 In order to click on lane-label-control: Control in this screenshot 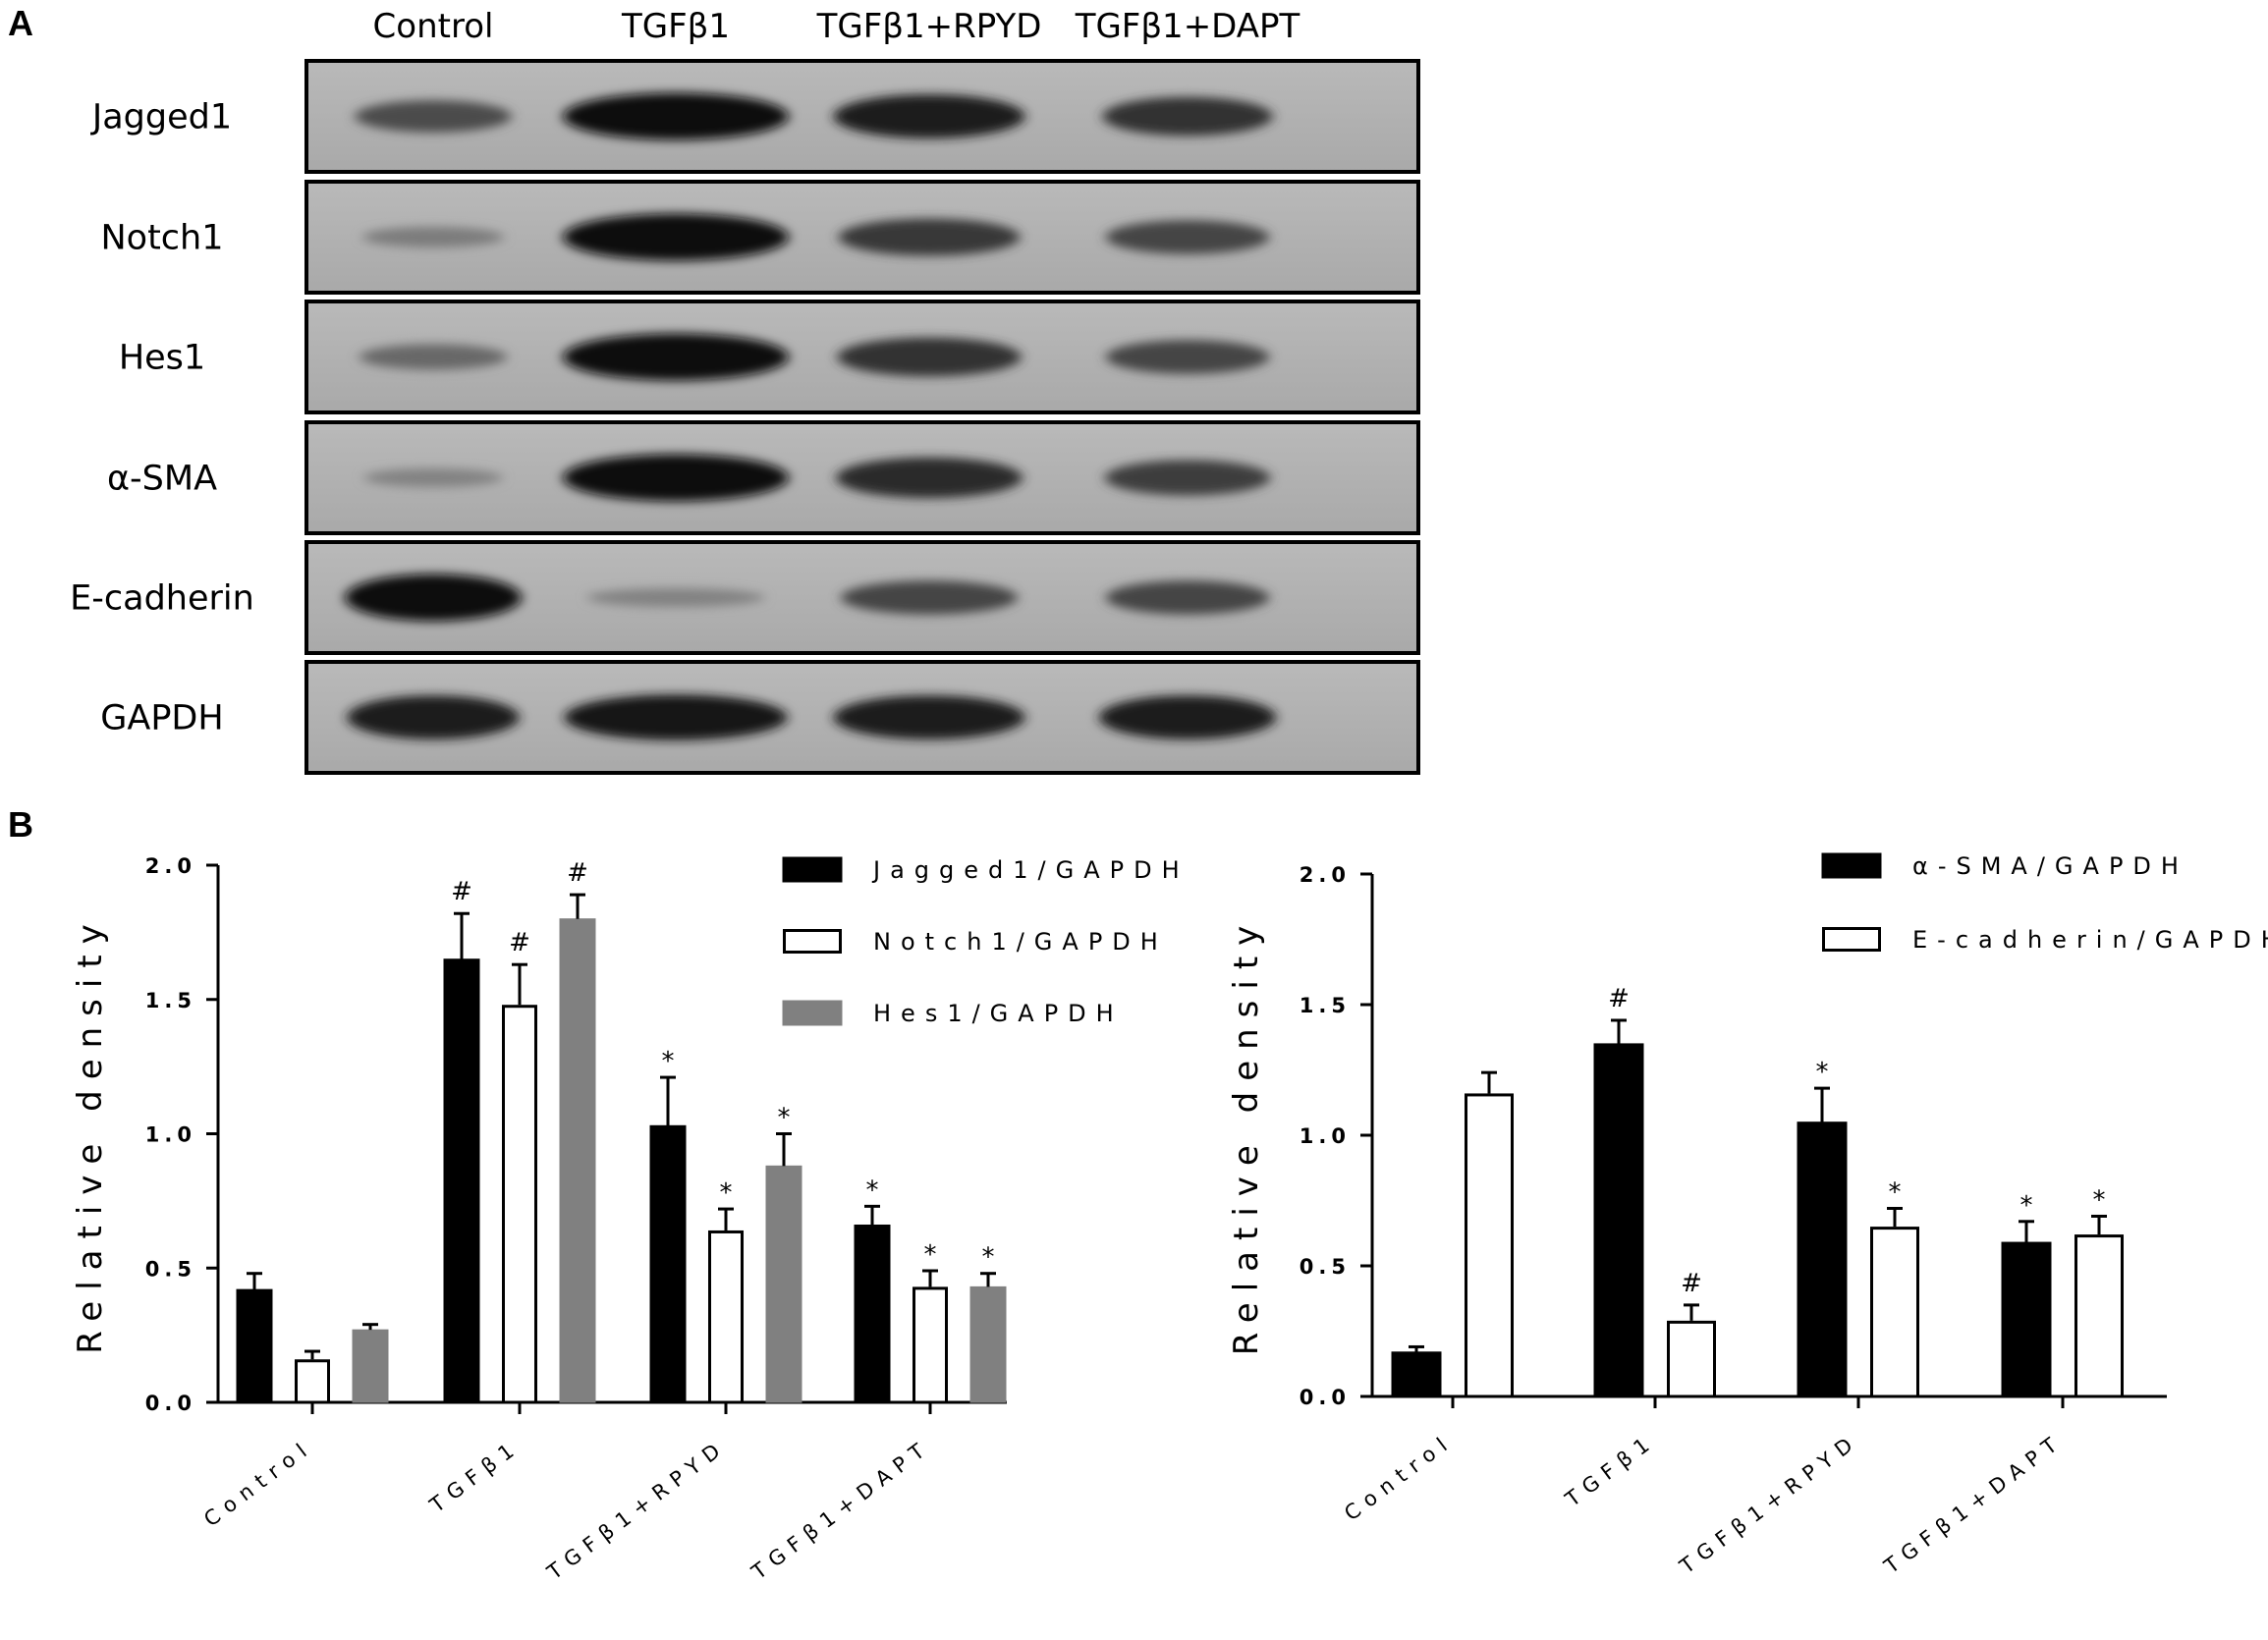, I will do `click(433, 26)`.